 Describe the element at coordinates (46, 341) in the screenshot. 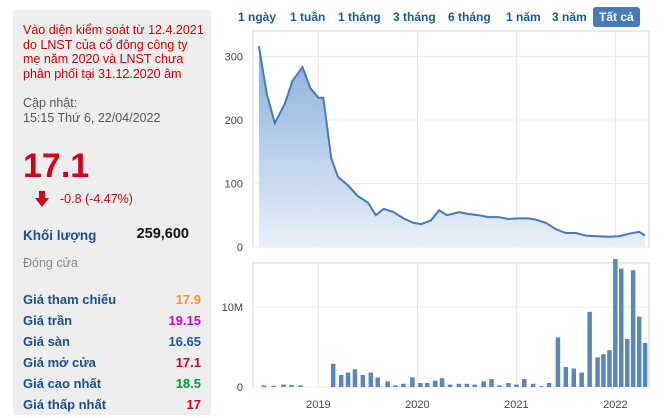

I see `stat-label: Giá sàn` at that location.